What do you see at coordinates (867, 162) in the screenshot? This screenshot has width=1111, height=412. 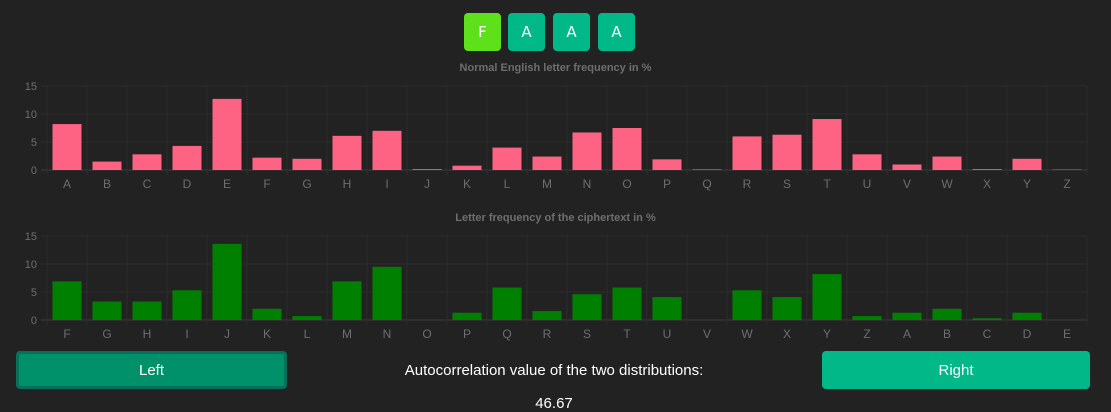 I see `english-bar-u` at bounding box center [867, 162].